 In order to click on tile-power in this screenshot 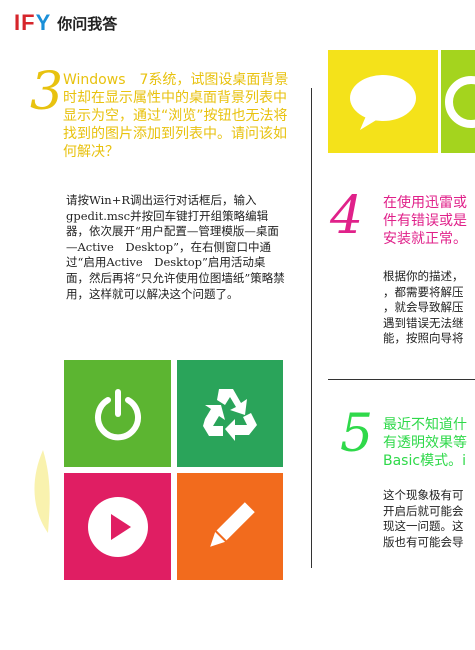, I will do `click(117, 413)`.